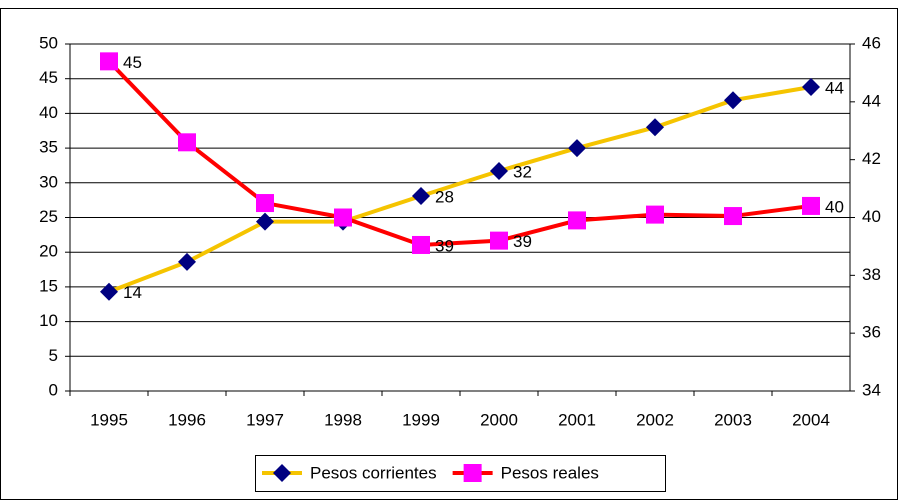 The image size is (899, 500). I want to click on x-tick-label: 2003, so click(733, 419).